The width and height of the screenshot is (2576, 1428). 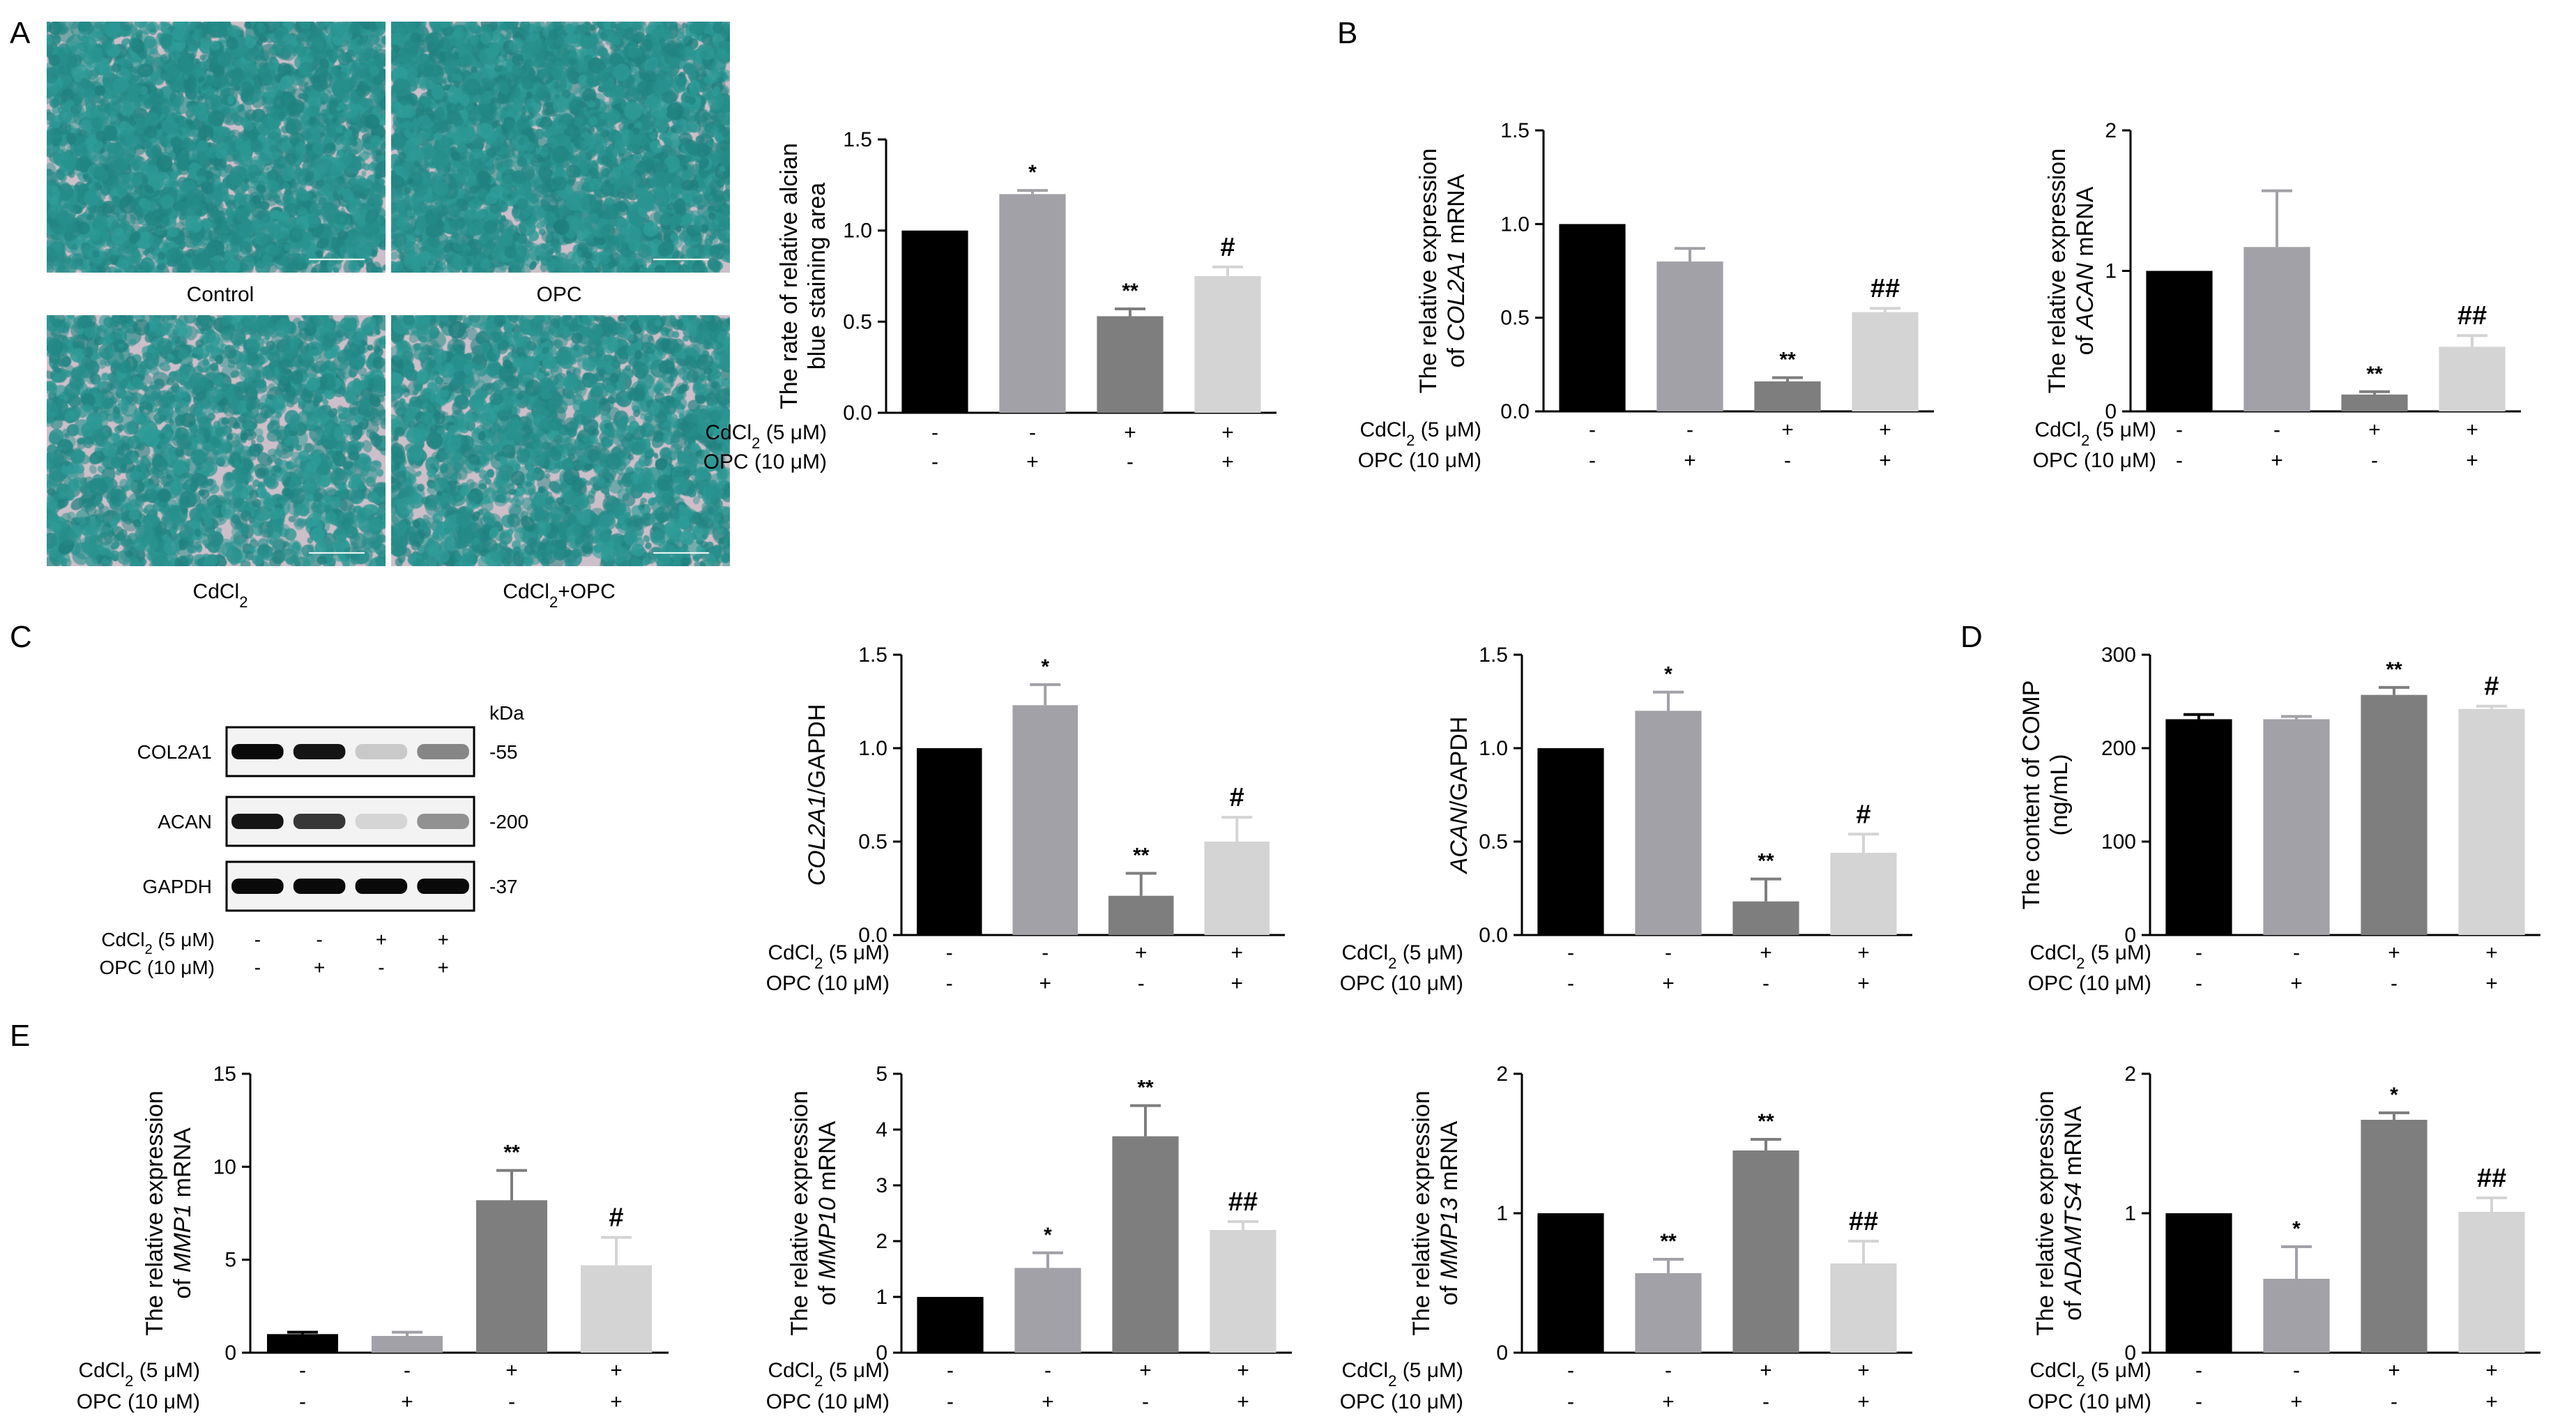 What do you see at coordinates (343, 821) in the screenshot?
I see `blot-row-acan: ACAN -200` at bounding box center [343, 821].